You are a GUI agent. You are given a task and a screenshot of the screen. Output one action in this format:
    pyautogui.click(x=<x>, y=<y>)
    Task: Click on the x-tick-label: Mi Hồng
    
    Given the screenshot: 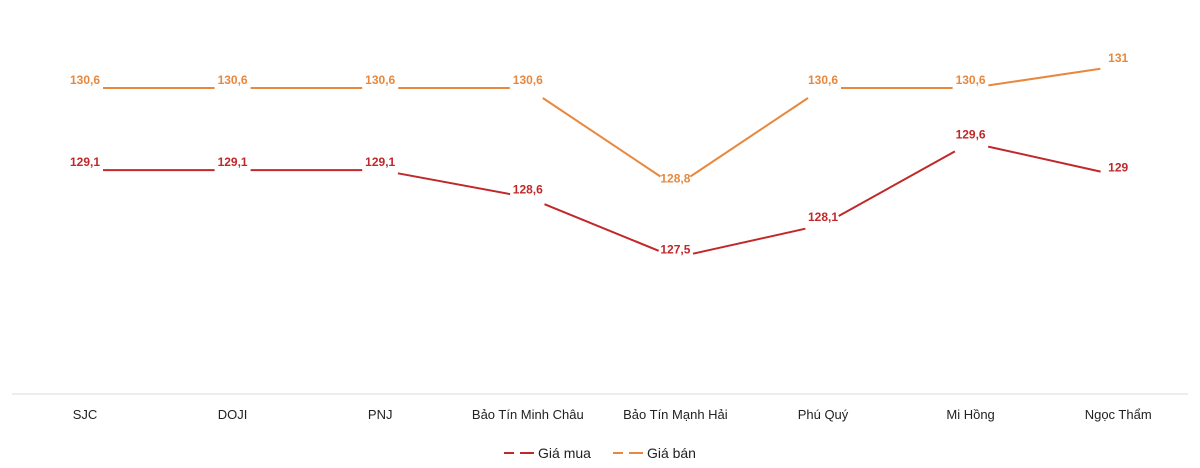 What is the action you would take?
    pyautogui.click(x=970, y=414)
    